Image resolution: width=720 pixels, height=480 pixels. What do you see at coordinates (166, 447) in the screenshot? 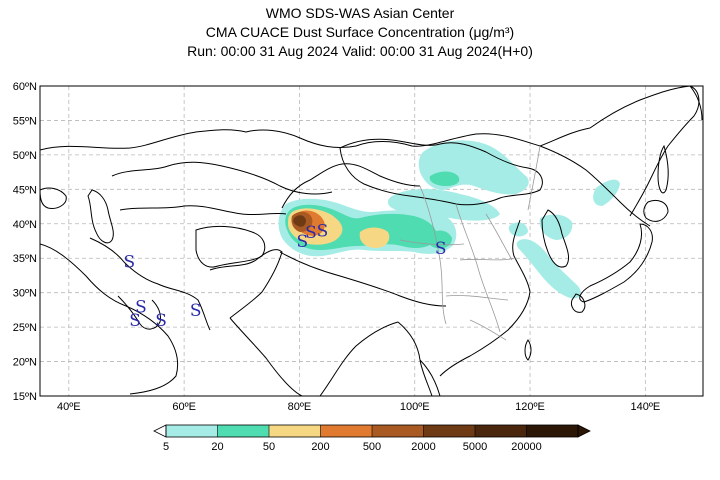
I see `colorbar-label: 5` at bounding box center [166, 447].